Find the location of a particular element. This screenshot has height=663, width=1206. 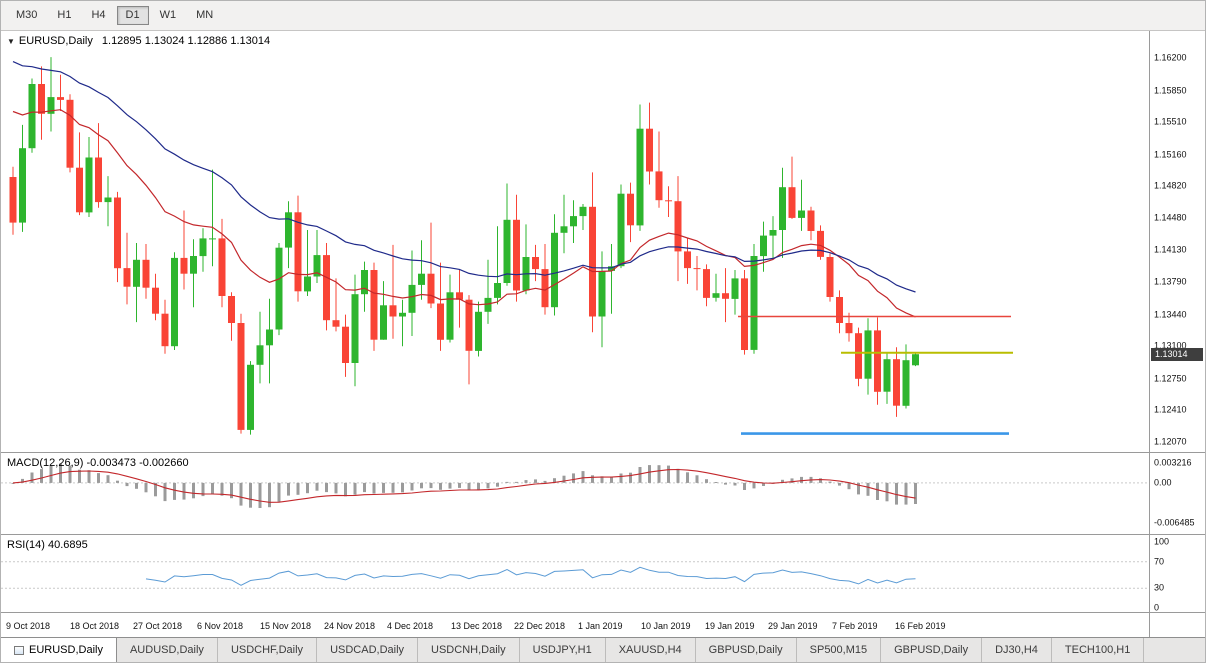

price-axis-label: 1.12070 is located at coordinates (1170, 441).